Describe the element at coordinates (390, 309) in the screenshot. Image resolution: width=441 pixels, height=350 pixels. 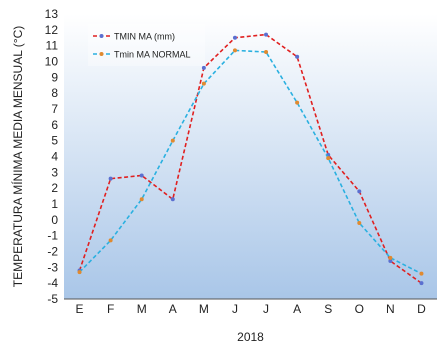
I see `x-tick-label: N` at that location.